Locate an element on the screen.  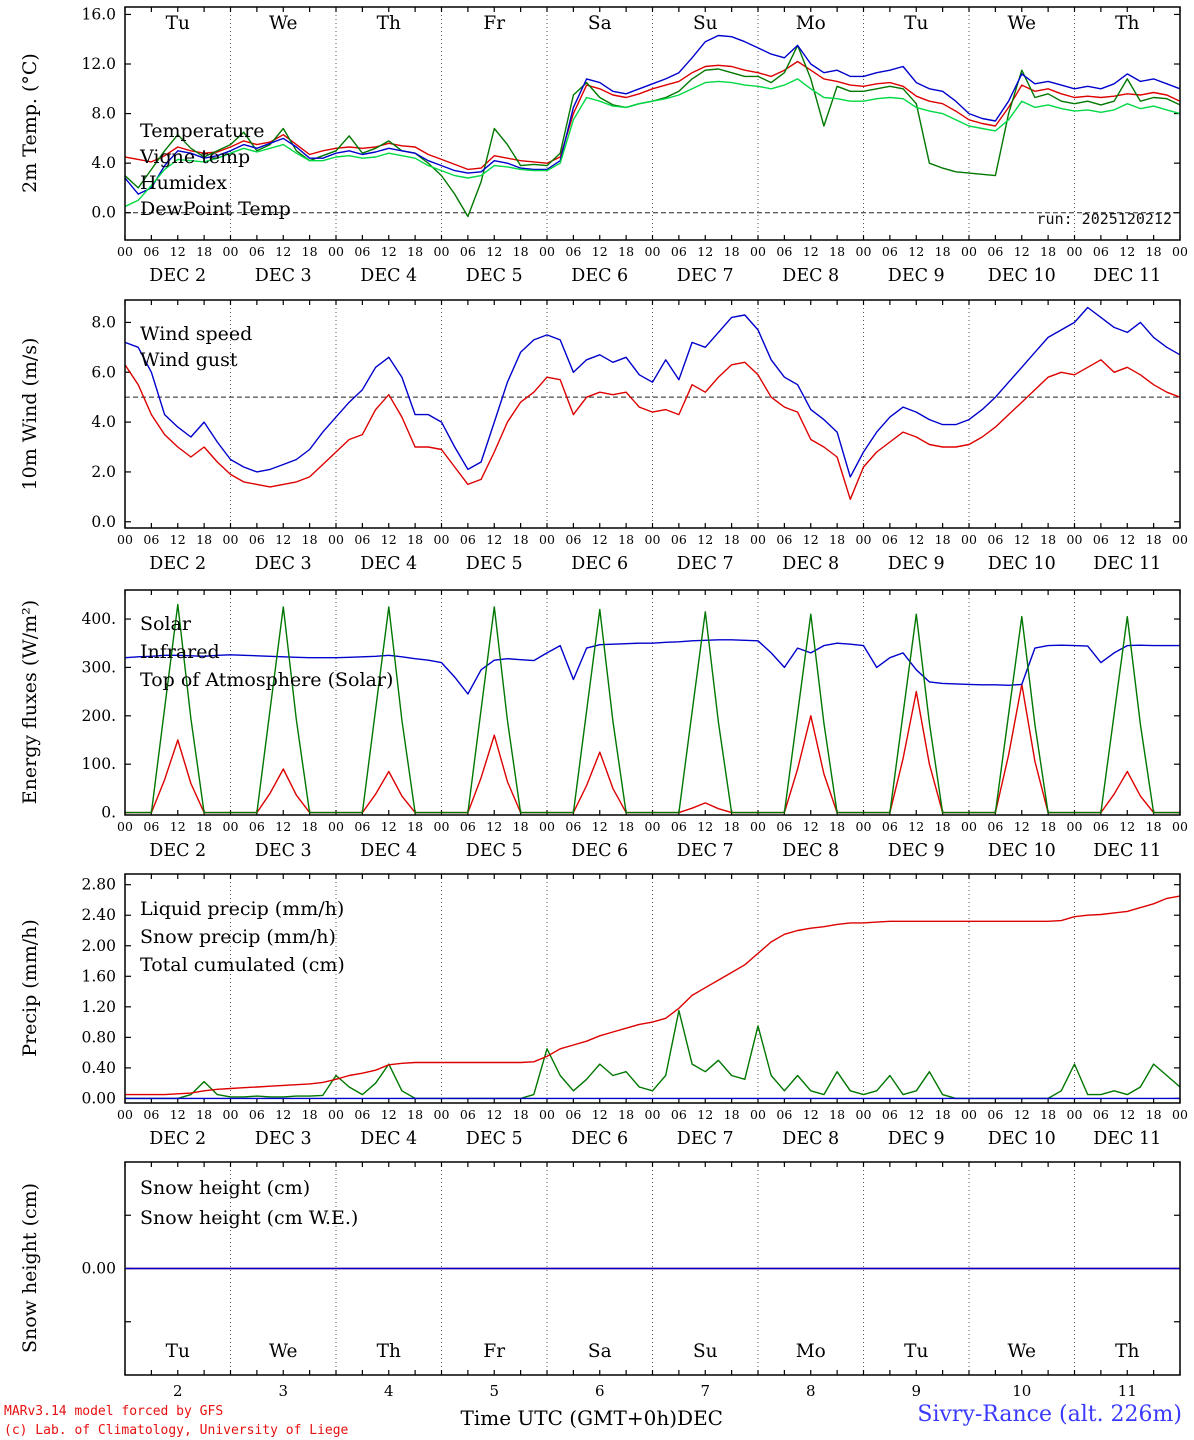
legend-liquid-precip-mm-h: Liquid precip (mm/h) is located at coordinates (242, 909).